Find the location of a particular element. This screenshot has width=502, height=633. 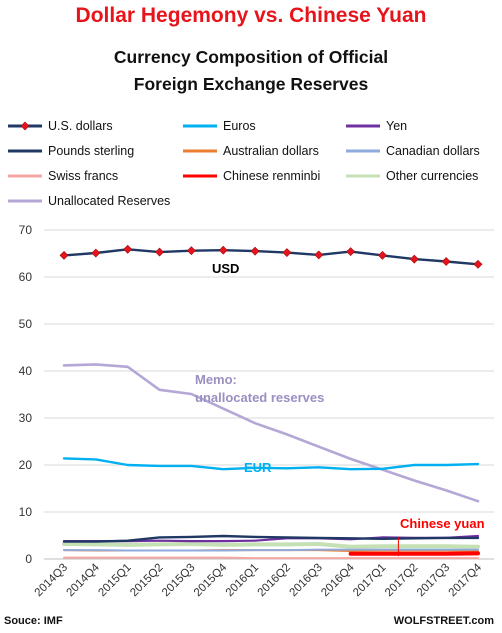

legend-item-other-currencies: Other currencies is located at coordinates (411, 176).